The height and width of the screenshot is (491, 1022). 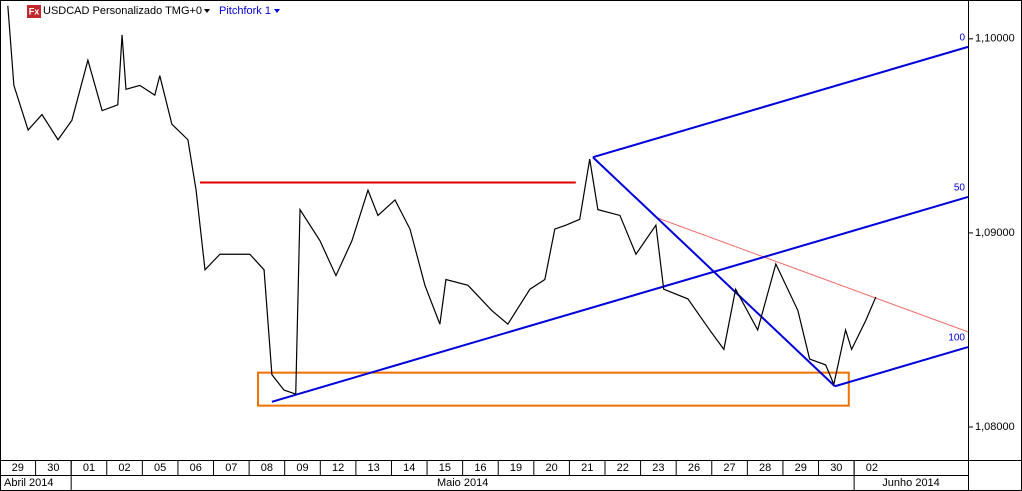 What do you see at coordinates (231, 468) in the screenshot?
I see `x-tick-label: 07` at bounding box center [231, 468].